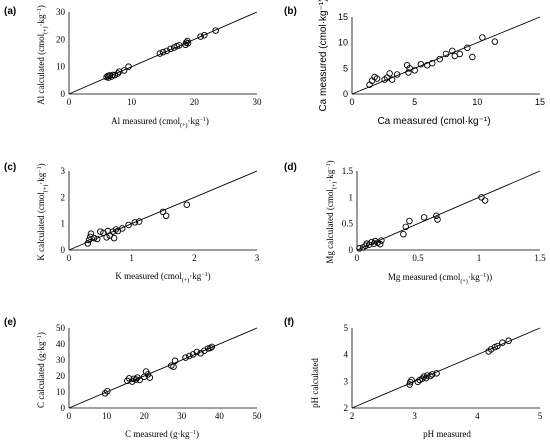 This screenshot has height=446, width=550. I want to click on x-tick-label: 0.5, so click(418, 258).